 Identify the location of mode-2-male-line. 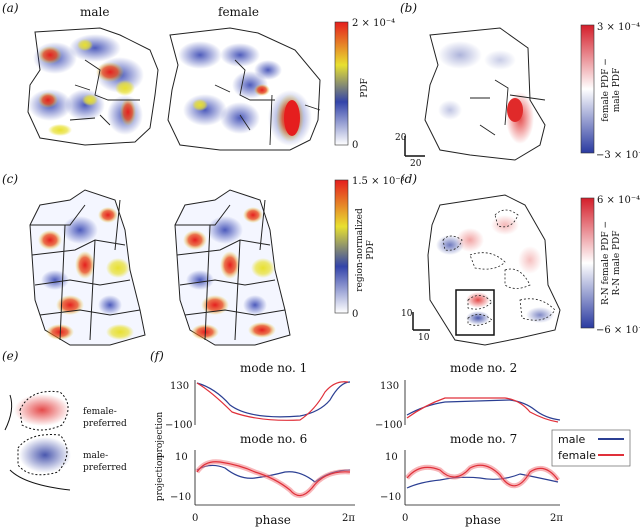
(483, 410).